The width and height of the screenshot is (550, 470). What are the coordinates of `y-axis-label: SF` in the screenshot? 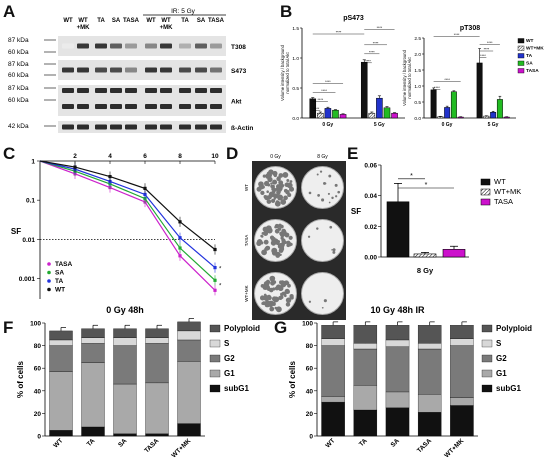 It's located at (16, 231).